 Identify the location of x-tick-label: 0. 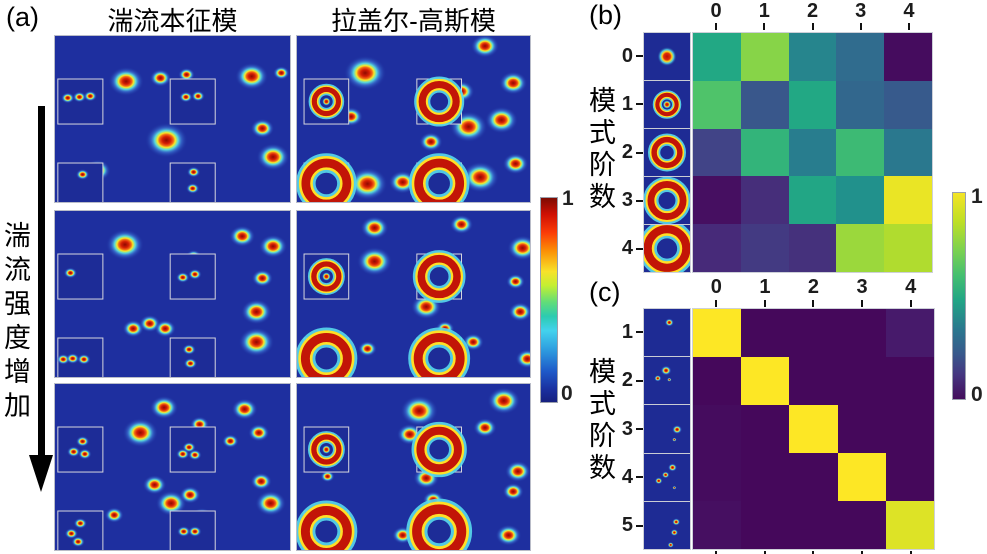
(716, 287).